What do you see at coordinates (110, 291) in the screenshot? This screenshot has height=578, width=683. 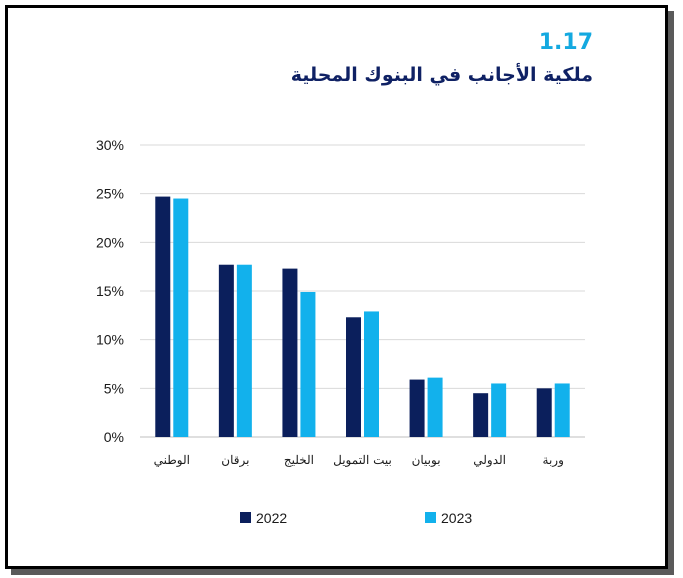 I see `y-tick-label: 15%` at bounding box center [110, 291].